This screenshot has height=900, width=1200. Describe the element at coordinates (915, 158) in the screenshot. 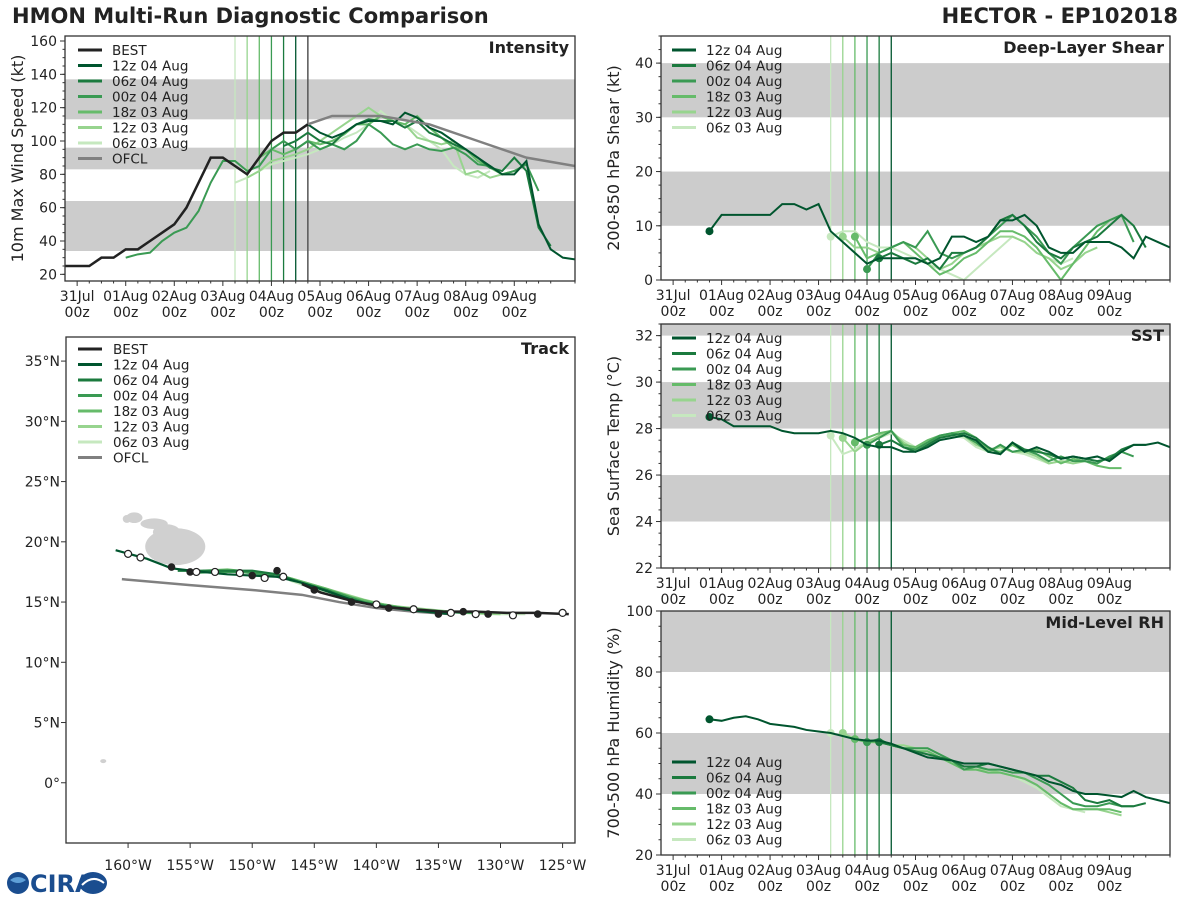

I see `shear-plot-area` at that location.